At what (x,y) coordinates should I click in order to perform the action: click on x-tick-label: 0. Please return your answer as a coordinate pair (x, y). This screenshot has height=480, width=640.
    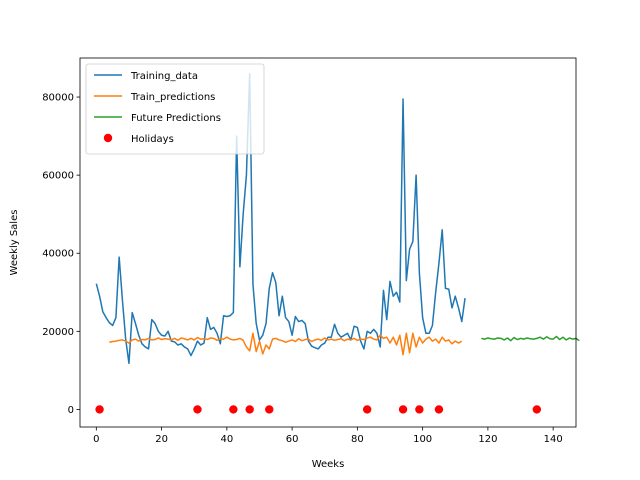
    Looking at the image, I should click on (96, 439).